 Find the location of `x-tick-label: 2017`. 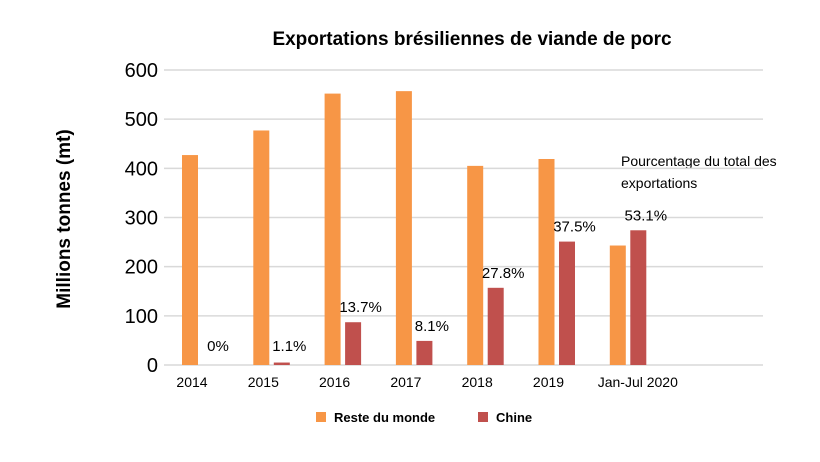

x-tick-label: 2017 is located at coordinates (405, 382).